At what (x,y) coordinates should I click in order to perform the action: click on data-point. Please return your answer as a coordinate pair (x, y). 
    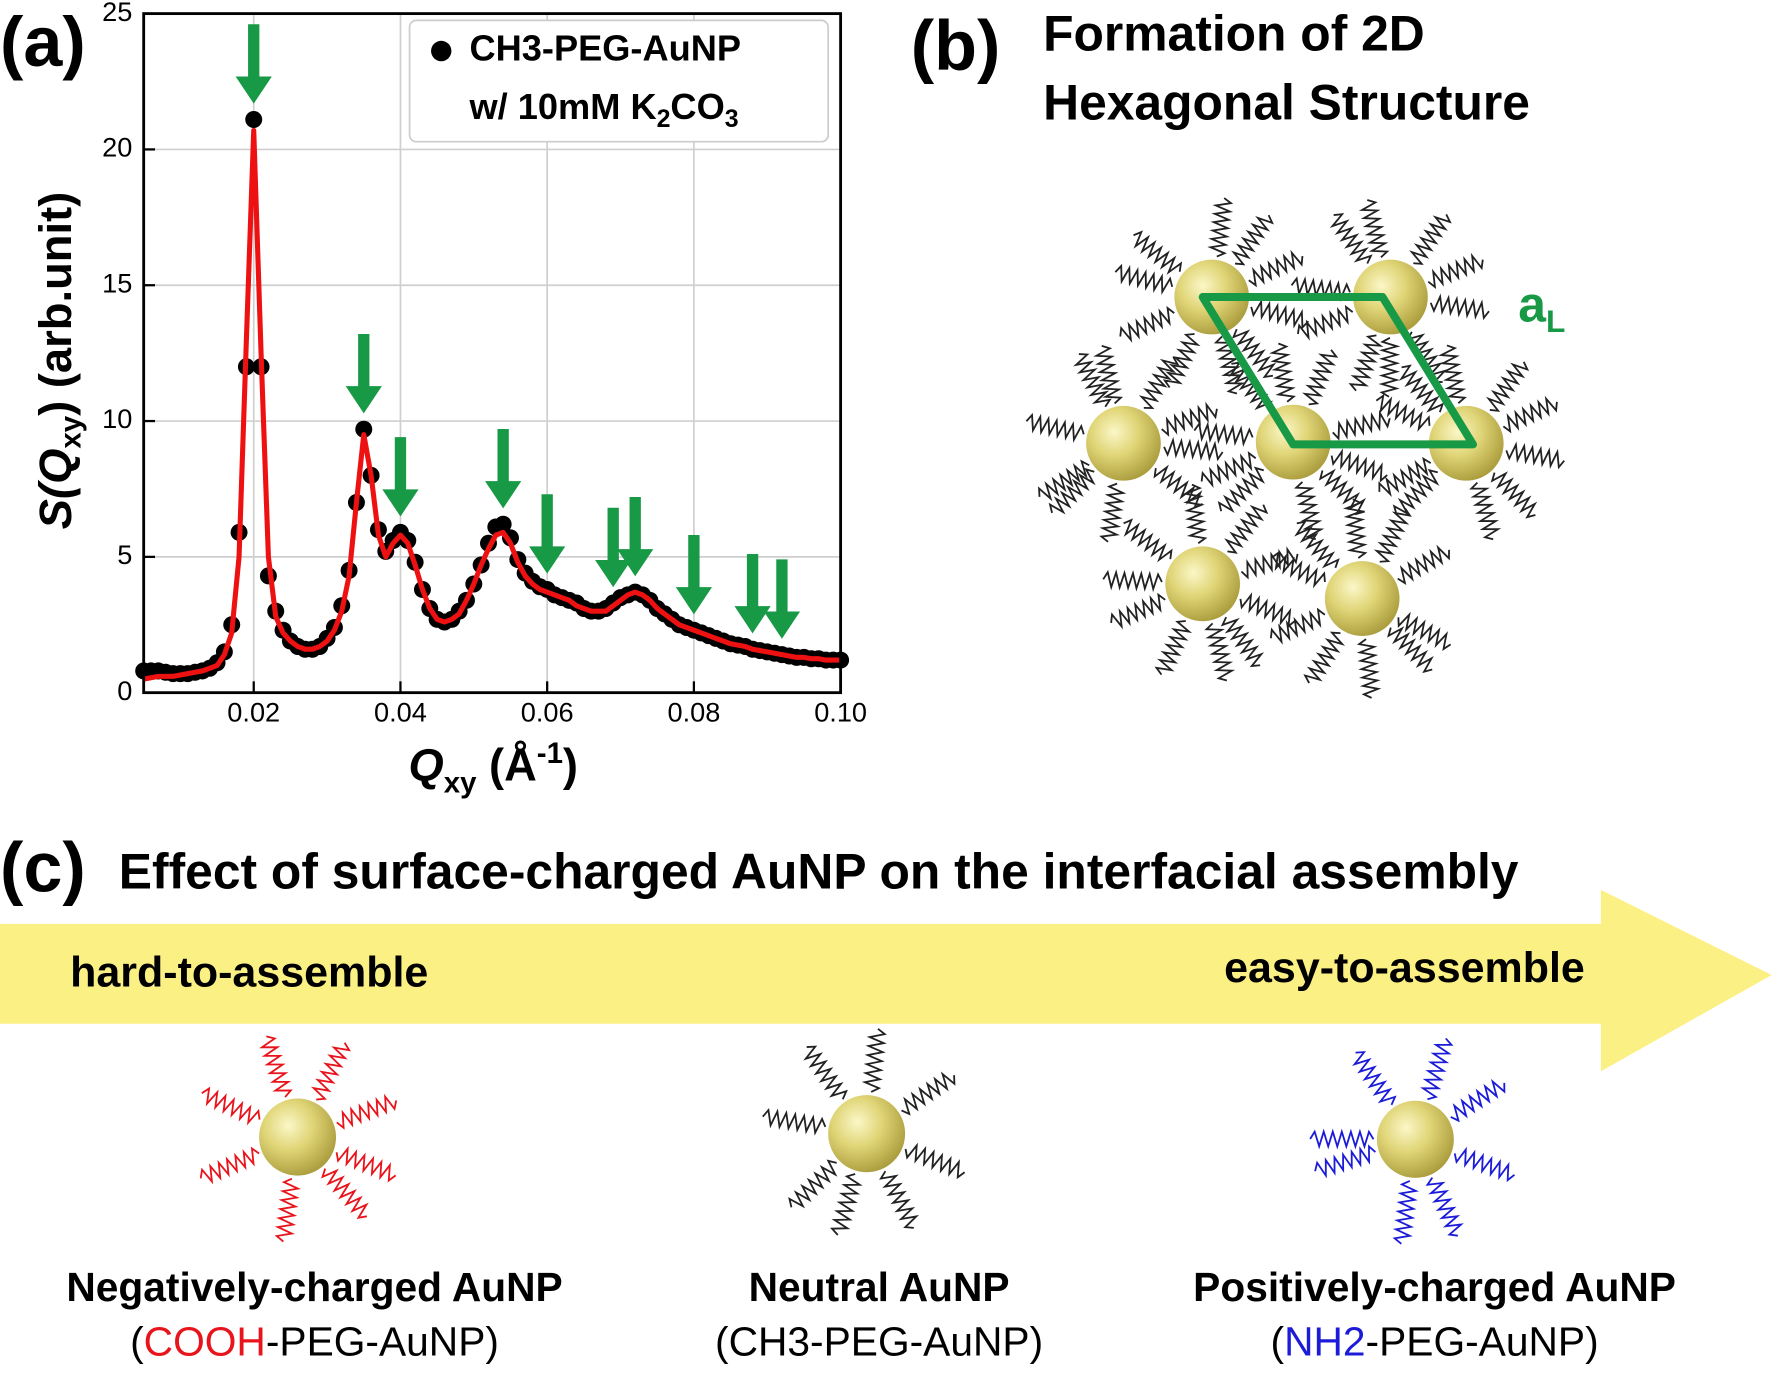
    Looking at the image, I should click on (364, 429).